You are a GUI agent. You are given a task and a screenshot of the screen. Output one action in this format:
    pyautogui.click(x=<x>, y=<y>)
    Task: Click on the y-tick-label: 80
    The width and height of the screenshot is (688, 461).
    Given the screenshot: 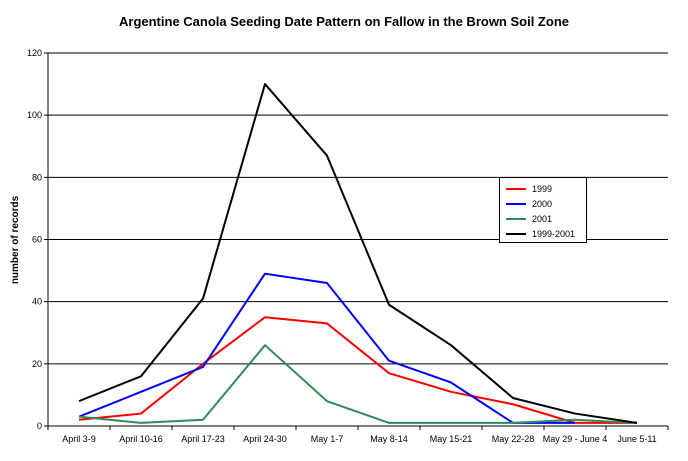 What is the action you would take?
    pyautogui.click(x=37, y=177)
    